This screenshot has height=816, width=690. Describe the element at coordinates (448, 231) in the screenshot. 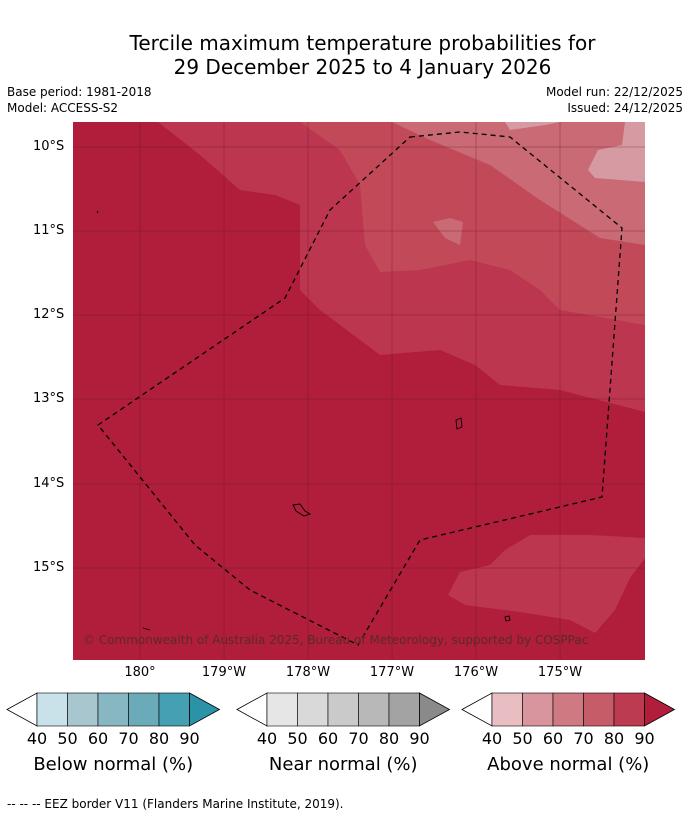

I see `map-region-50-patch` at that location.